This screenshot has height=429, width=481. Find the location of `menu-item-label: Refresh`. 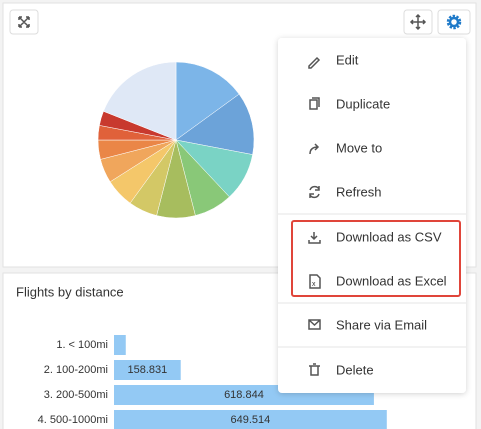

menu-item-label: Refresh is located at coordinates (359, 191).